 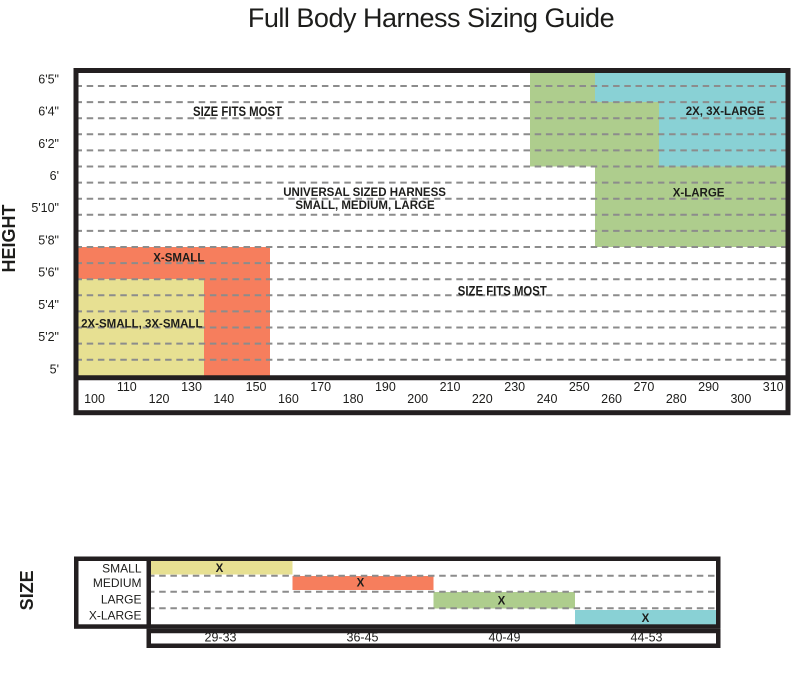 What do you see at coordinates (48, 273) in the screenshot?
I see `svg-text: 5'6"` at bounding box center [48, 273].